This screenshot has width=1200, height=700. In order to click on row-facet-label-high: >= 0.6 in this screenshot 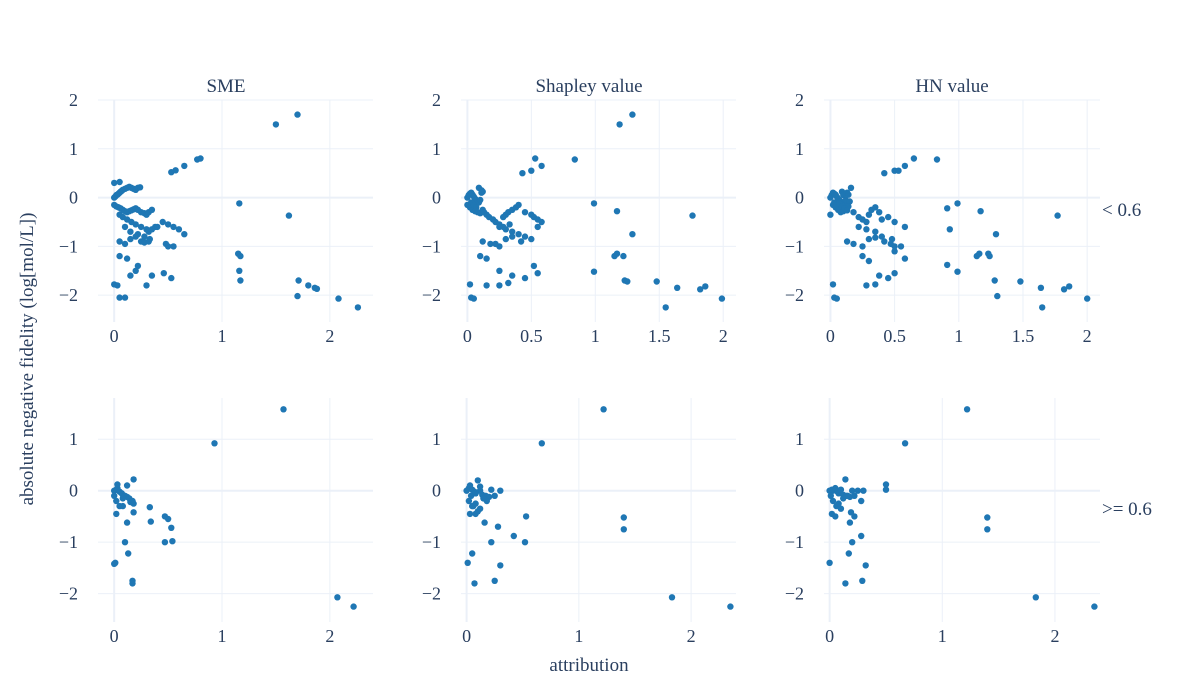, I will do `click(1127, 509)`.